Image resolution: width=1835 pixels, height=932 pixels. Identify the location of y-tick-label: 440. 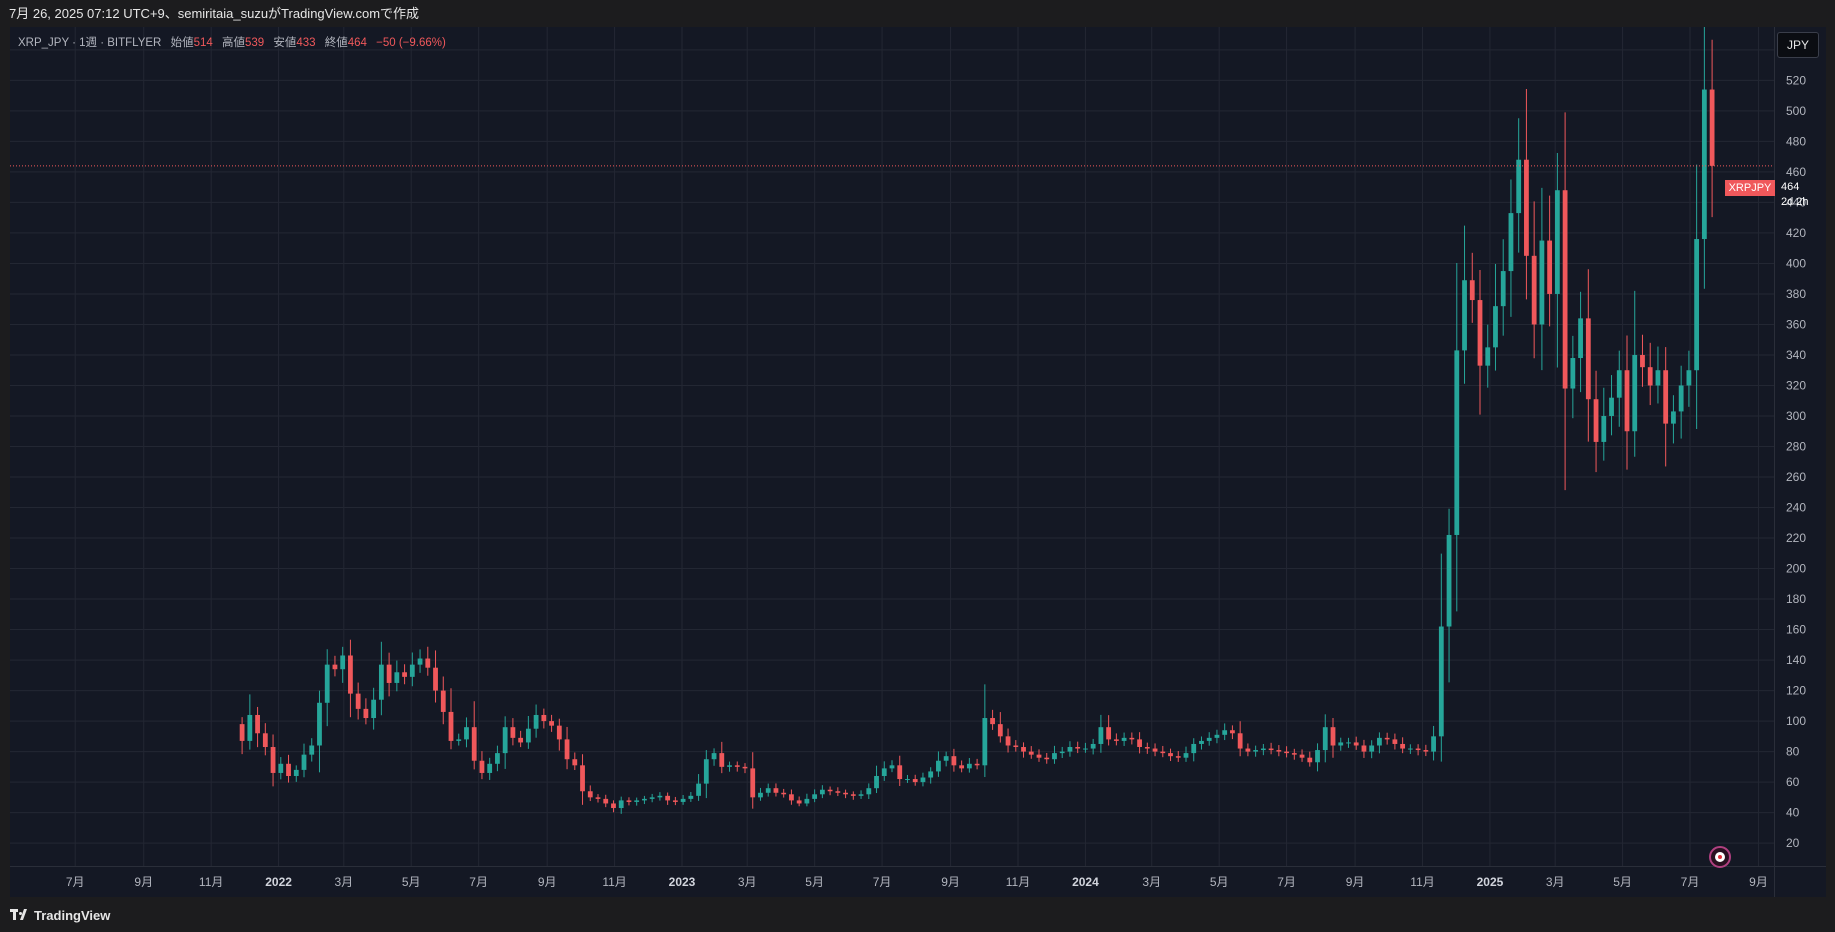
(1796, 202).